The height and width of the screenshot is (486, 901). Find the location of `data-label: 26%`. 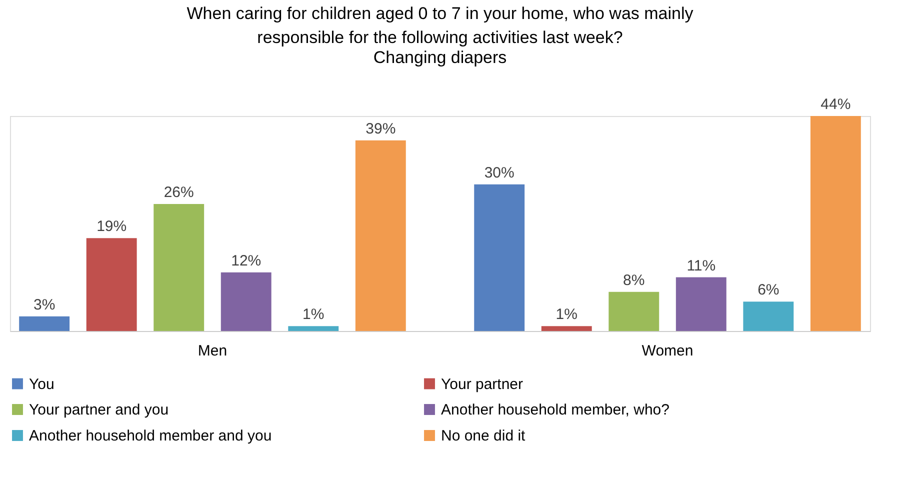

data-label: 26% is located at coordinates (179, 192).